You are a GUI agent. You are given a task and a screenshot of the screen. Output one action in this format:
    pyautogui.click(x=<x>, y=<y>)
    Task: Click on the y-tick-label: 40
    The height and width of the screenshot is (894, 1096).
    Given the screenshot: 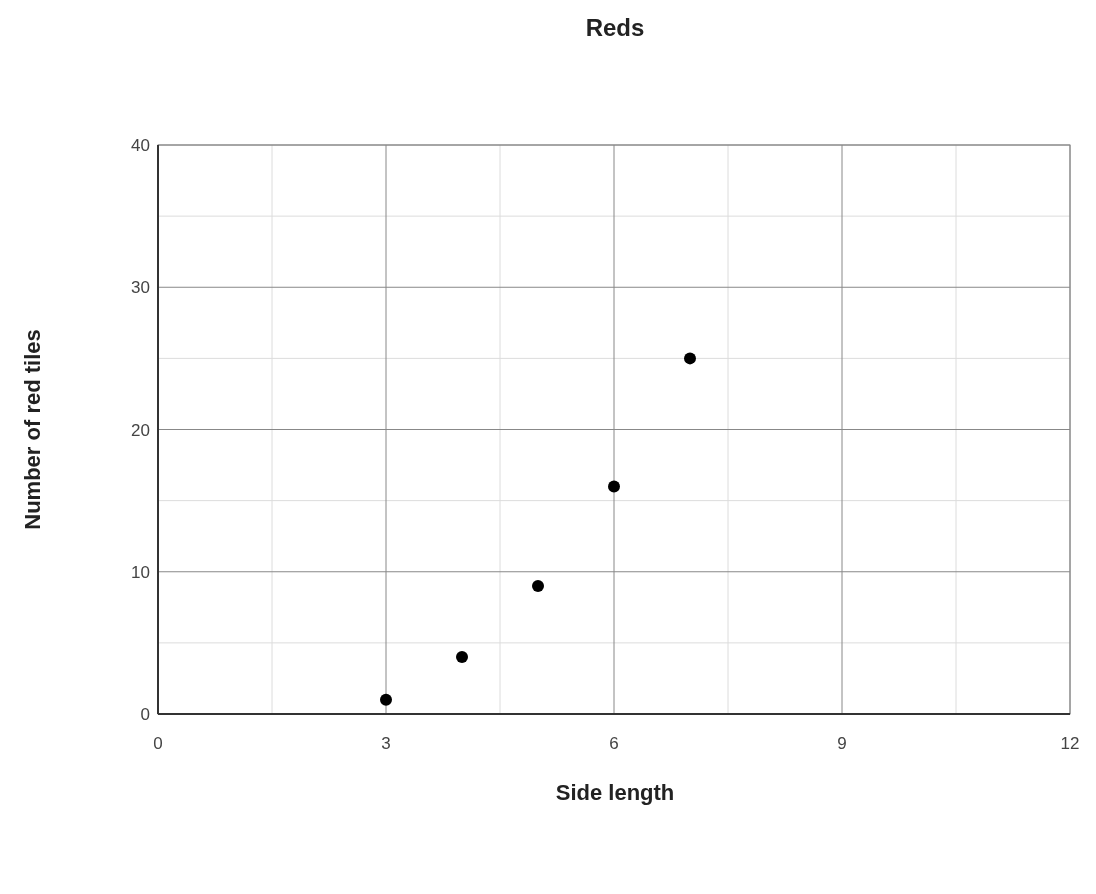 What is the action you would take?
    pyautogui.click(x=140, y=145)
    